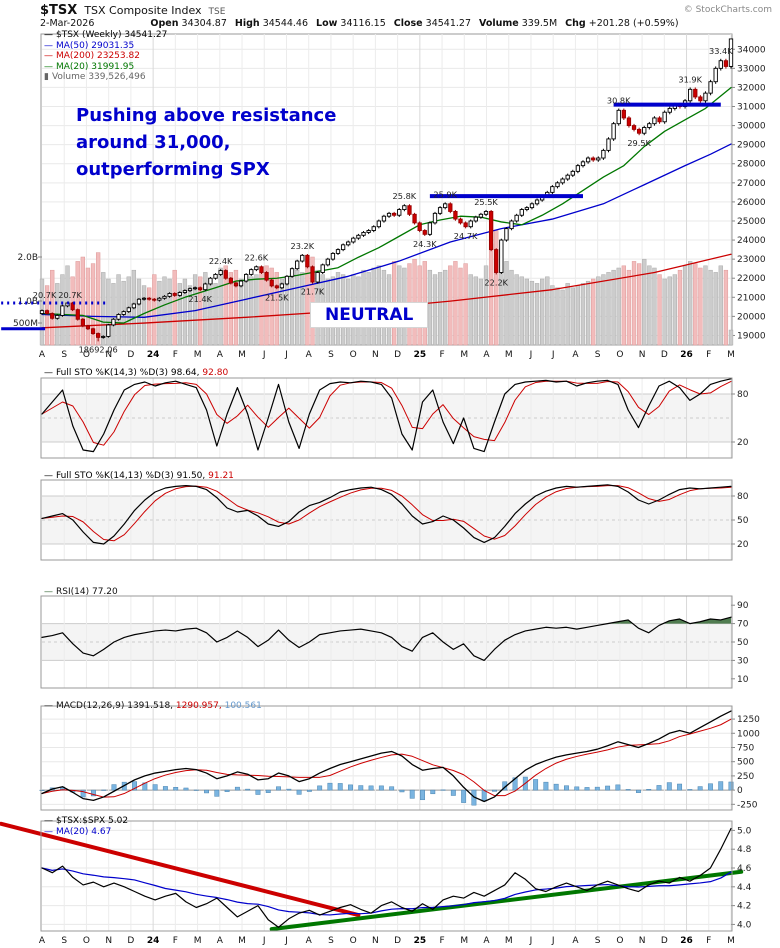 This screenshot has width=780, height=948. I want to click on svg-text: 21.4K, so click(200, 299).